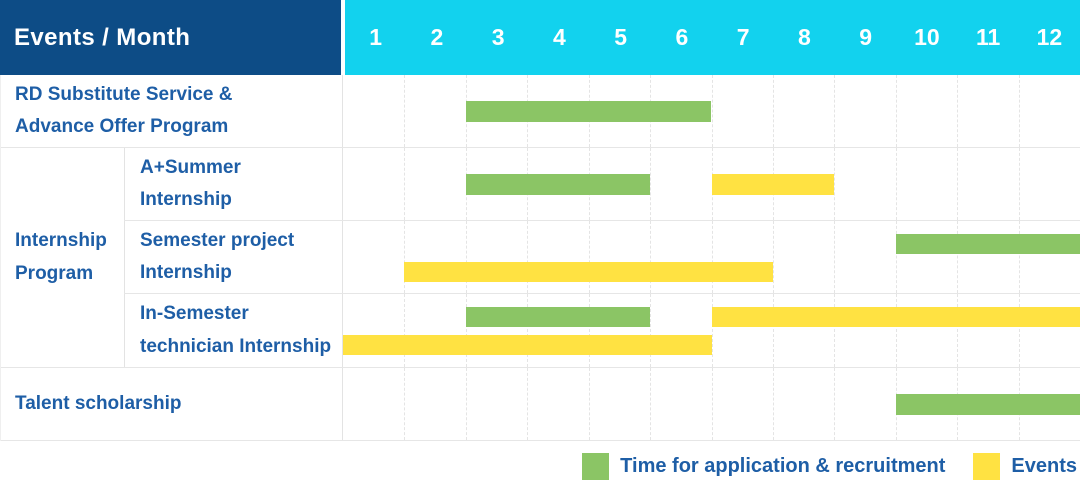 The height and width of the screenshot is (494, 1080). Describe the element at coordinates (343, 37) in the screenshot. I see `header-divider` at that location.